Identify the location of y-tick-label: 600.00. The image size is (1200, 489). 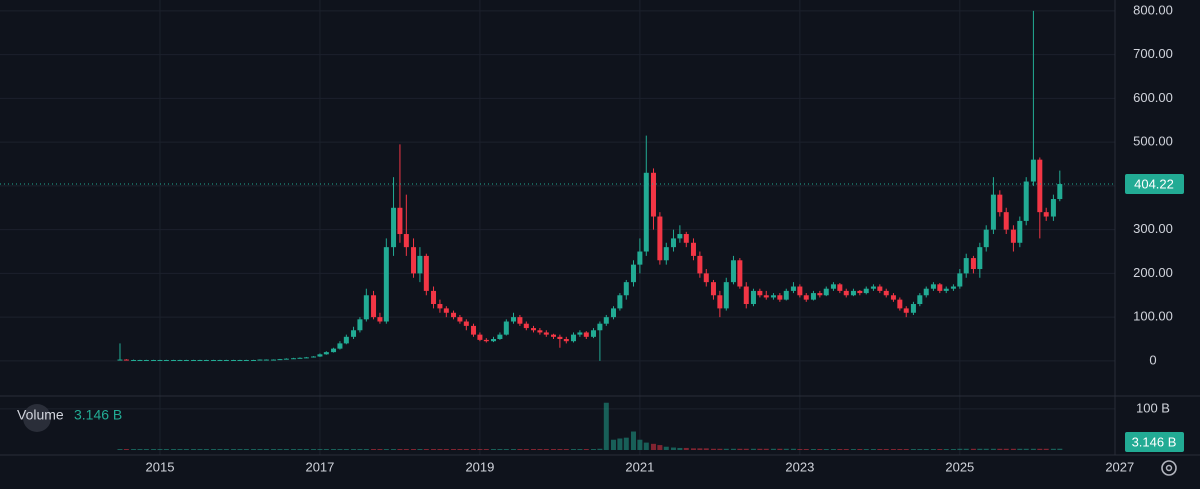
(1153, 97).